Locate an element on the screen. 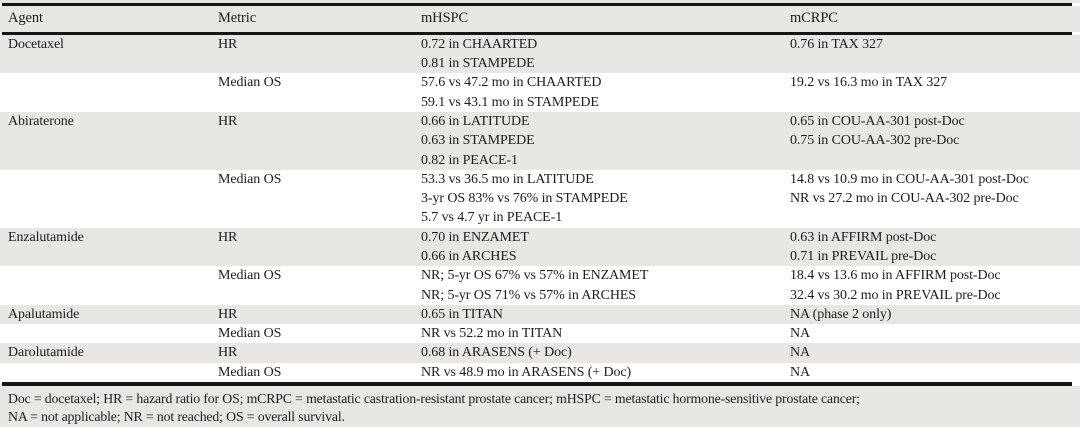 This screenshot has width=1080, height=427. table-header-row: Agent Metric mHSPC mCRPC is located at coordinates (540, 18).